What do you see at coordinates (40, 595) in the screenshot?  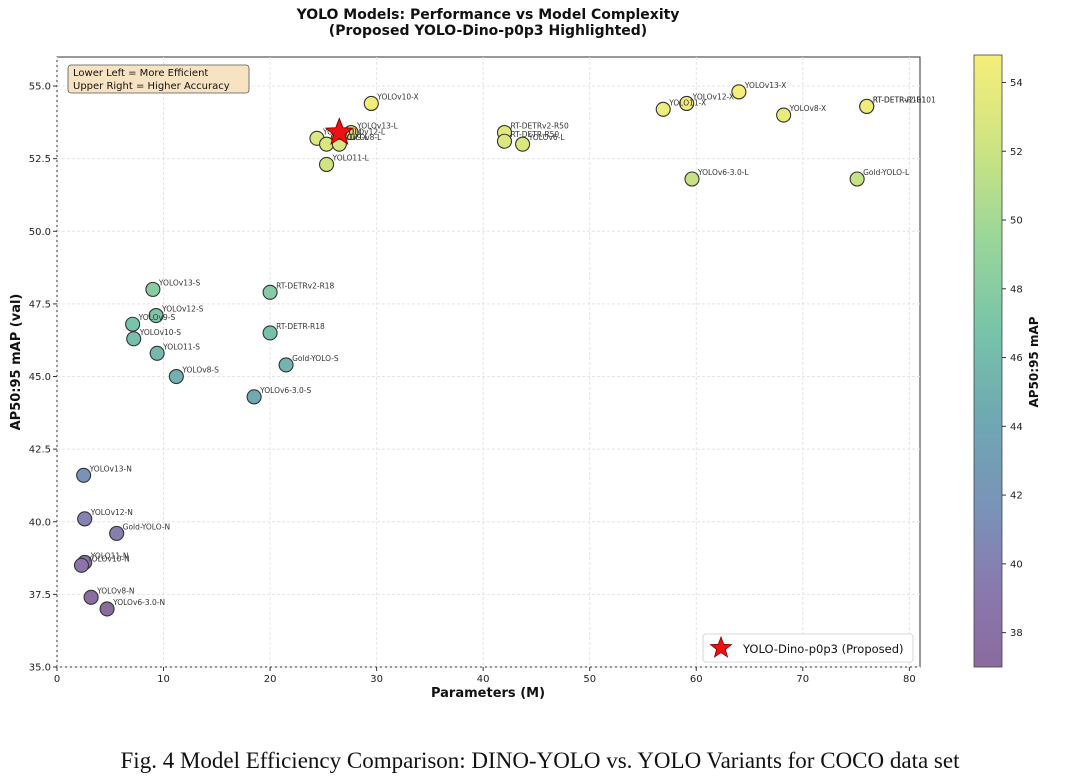 I see `y-tick-label: 37.5` at bounding box center [40, 595].